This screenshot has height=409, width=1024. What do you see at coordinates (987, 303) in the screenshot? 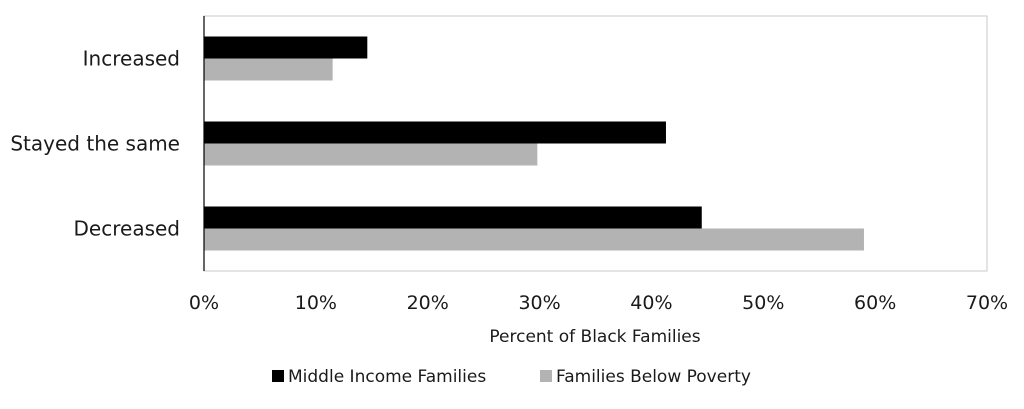
I see `x-tick-label: 70%` at bounding box center [987, 303].